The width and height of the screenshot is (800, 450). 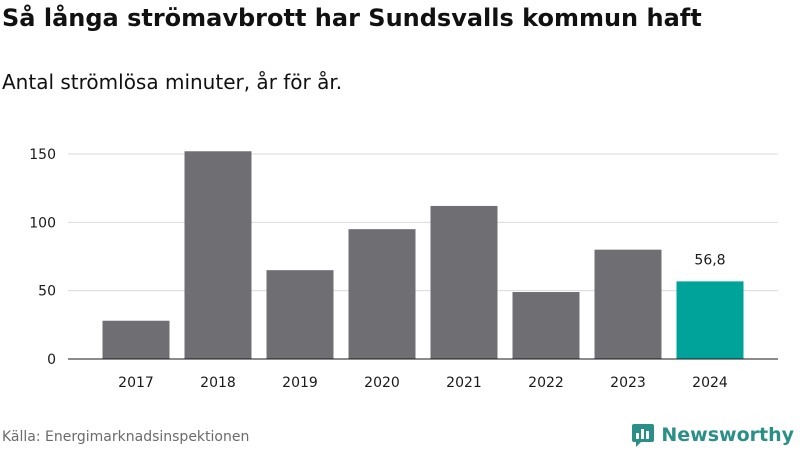 What do you see at coordinates (710, 320) in the screenshot?
I see `bar-highlight` at bounding box center [710, 320].